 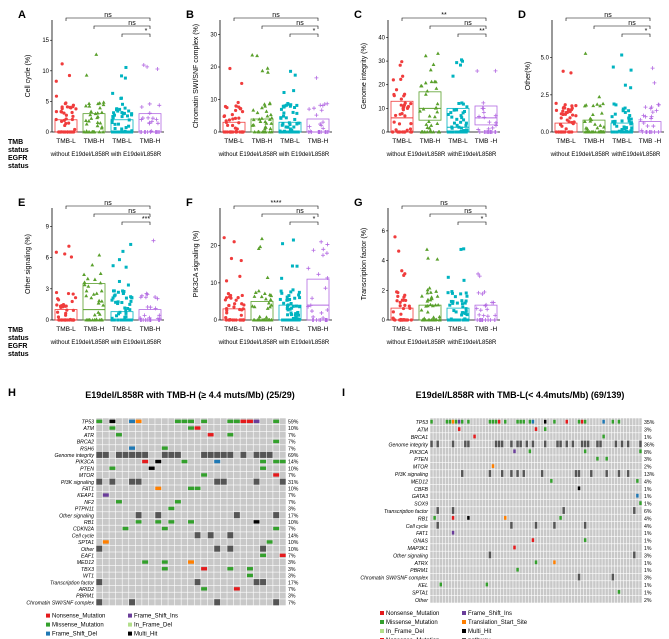 I want to click on panel-B-xtick-label: TMB-L, so click(x=234, y=141).